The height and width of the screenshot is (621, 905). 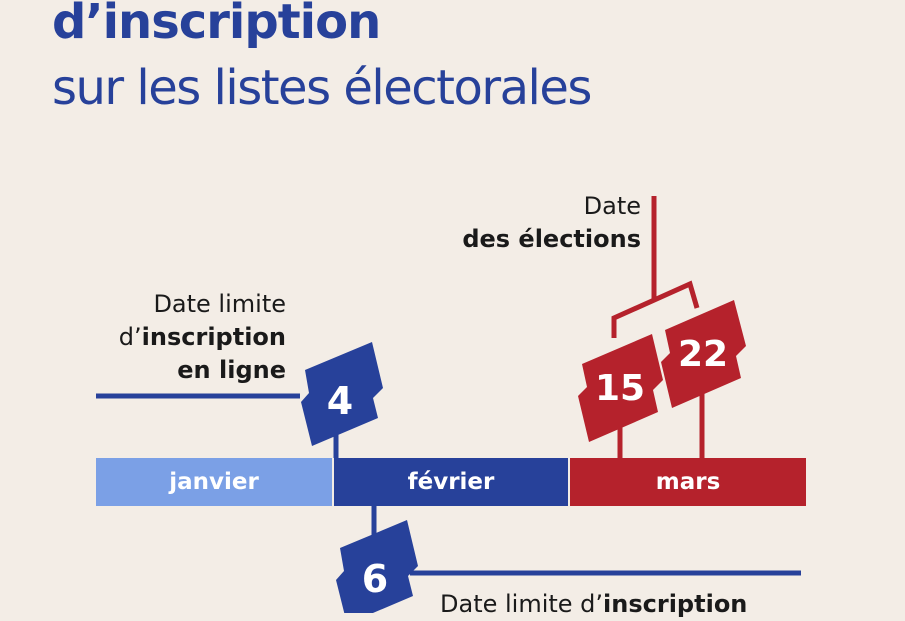 What do you see at coordinates (612, 206) in the screenshot?
I see `elections-label-line-1: Date` at bounding box center [612, 206].